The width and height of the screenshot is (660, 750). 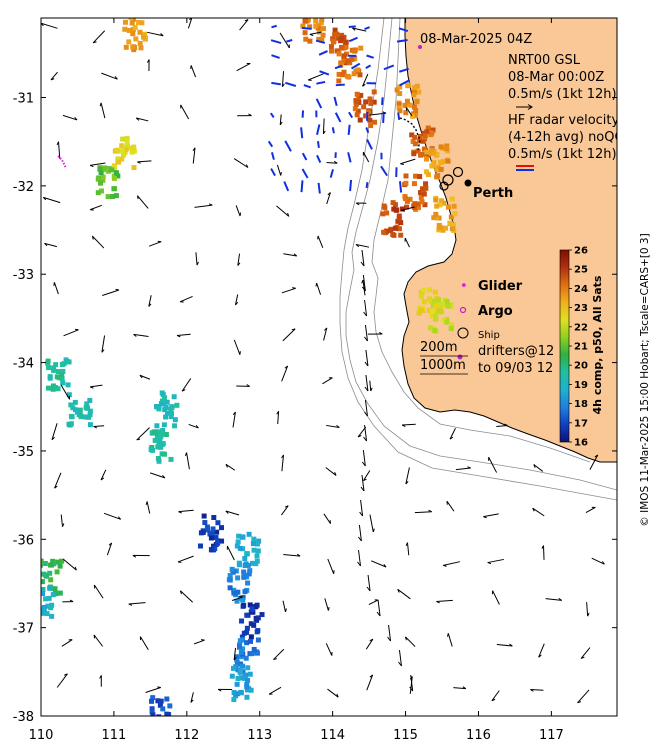 What do you see at coordinates (420, 47) in the screenshot?
I see `argo-marker` at bounding box center [420, 47].